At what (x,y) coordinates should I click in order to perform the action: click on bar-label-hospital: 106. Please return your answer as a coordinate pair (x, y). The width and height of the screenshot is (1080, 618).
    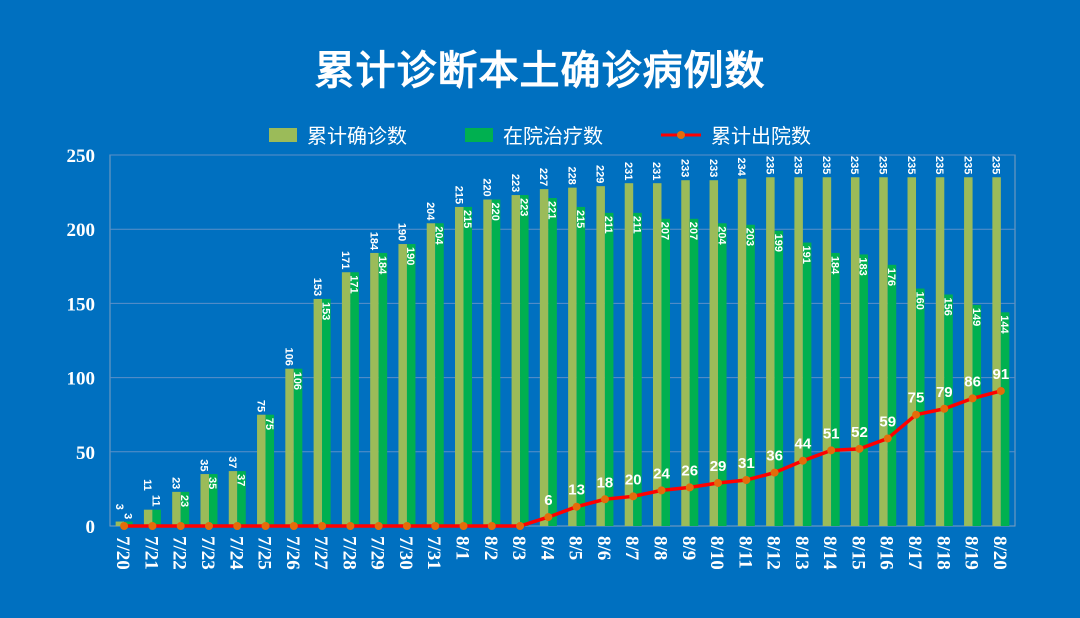
    Looking at the image, I should click on (297, 381).